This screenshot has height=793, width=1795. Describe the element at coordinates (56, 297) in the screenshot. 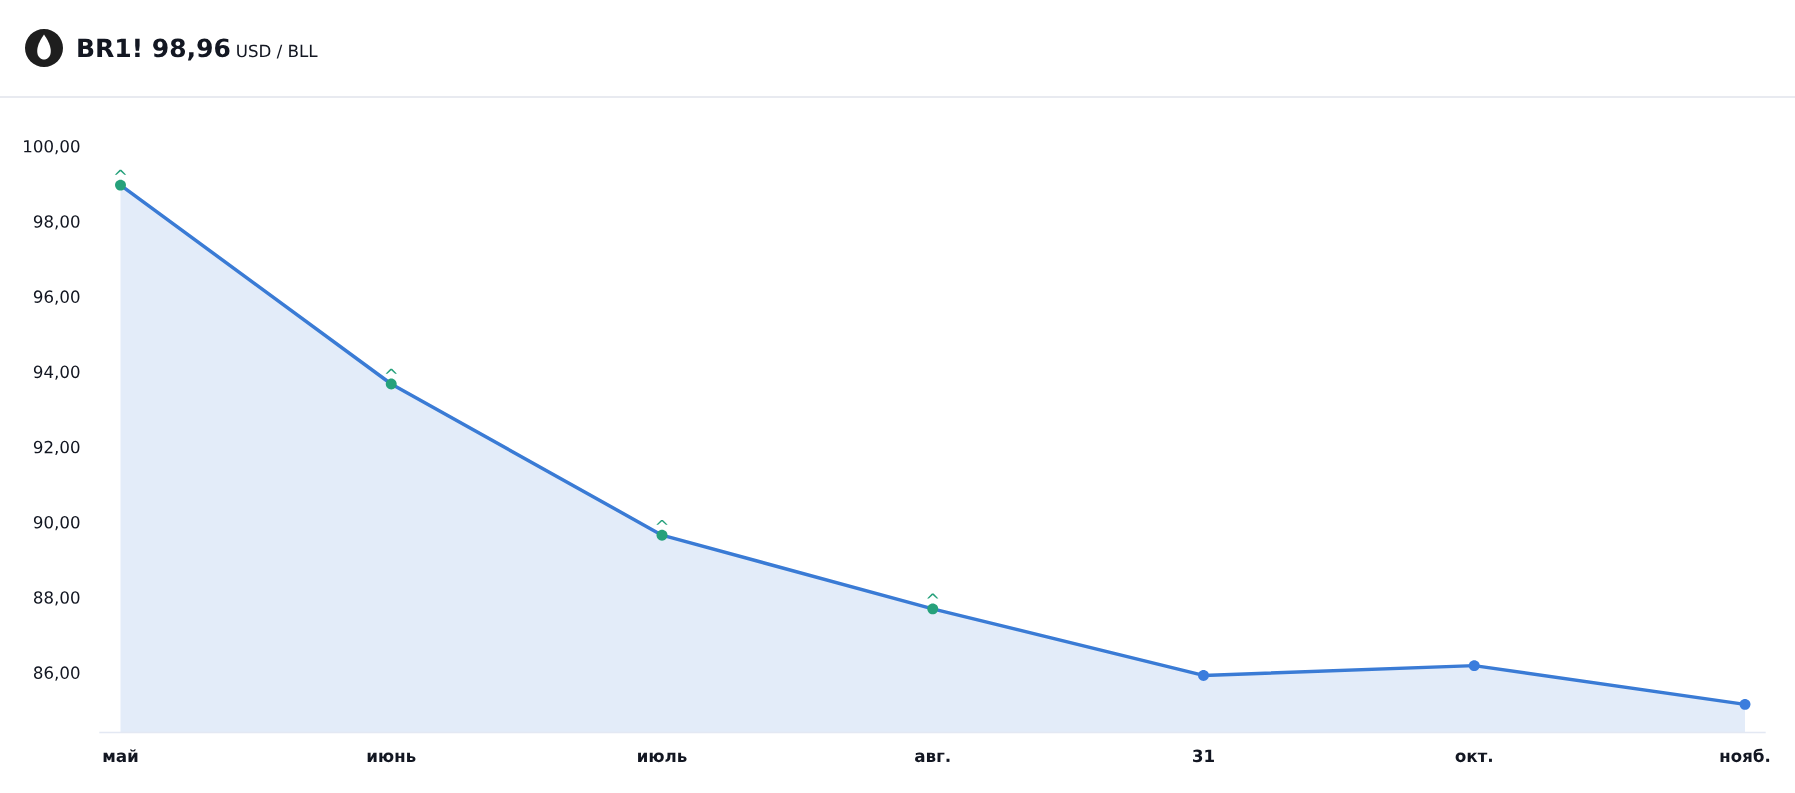

I see `y-tick-label: 96,00` at that location.